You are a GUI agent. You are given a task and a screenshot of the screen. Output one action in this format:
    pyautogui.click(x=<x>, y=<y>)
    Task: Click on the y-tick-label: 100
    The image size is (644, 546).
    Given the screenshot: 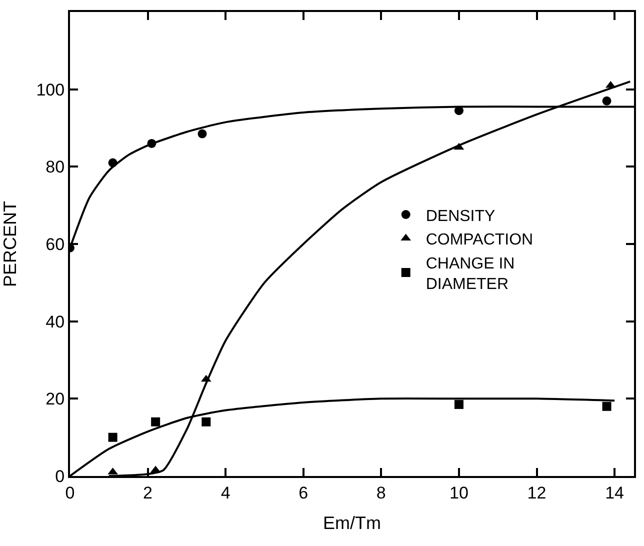 What is the action you would take?
    pyautogui.click(x=50, y=90)
    